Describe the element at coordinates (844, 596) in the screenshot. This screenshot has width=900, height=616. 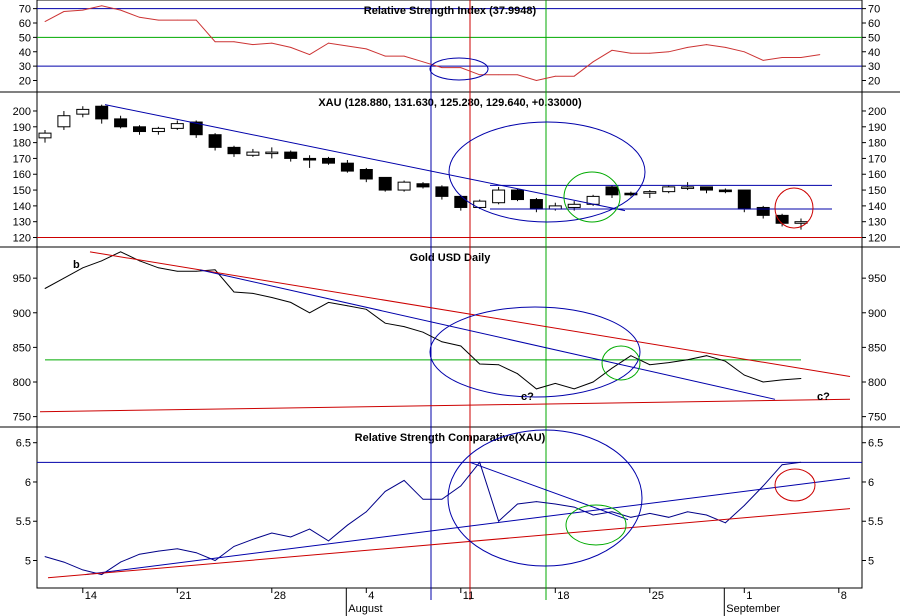
I see `x-tick-label: 8` at that location.